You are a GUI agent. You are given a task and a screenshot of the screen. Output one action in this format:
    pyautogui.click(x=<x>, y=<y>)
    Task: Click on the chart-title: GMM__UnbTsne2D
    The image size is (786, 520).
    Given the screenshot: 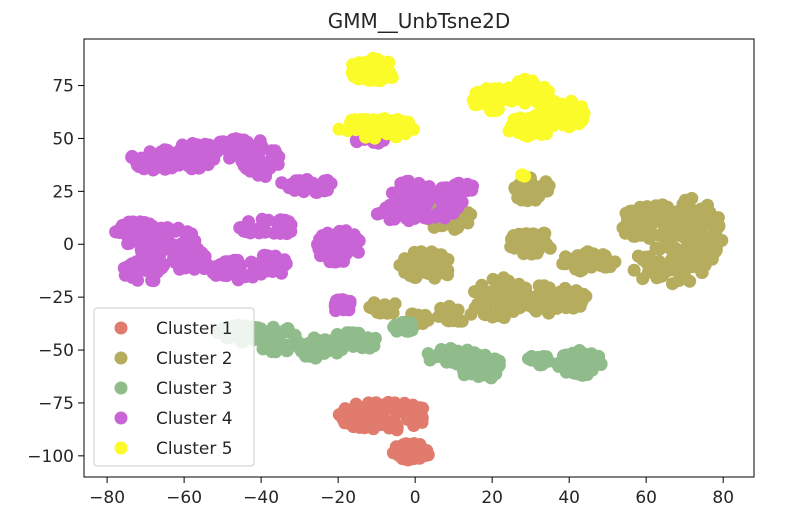 What is the action you would take?
    pyautogui.click(x=419, y=21)
    